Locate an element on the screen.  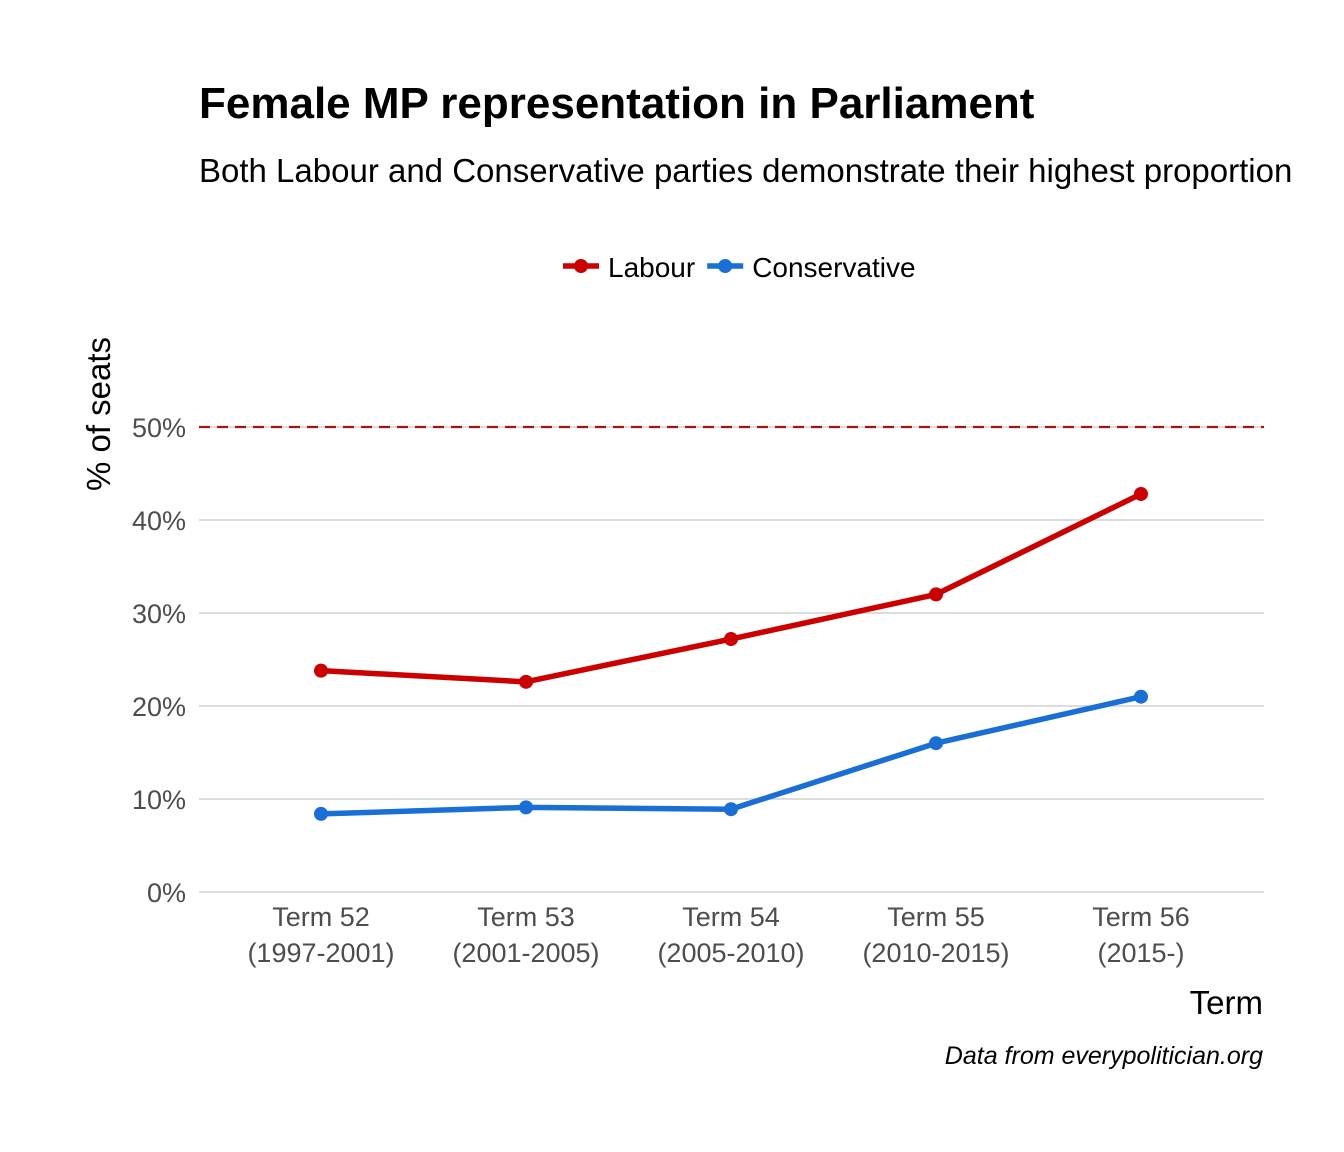
x-axis-title: Term is located at coordinates (1226, 1002).